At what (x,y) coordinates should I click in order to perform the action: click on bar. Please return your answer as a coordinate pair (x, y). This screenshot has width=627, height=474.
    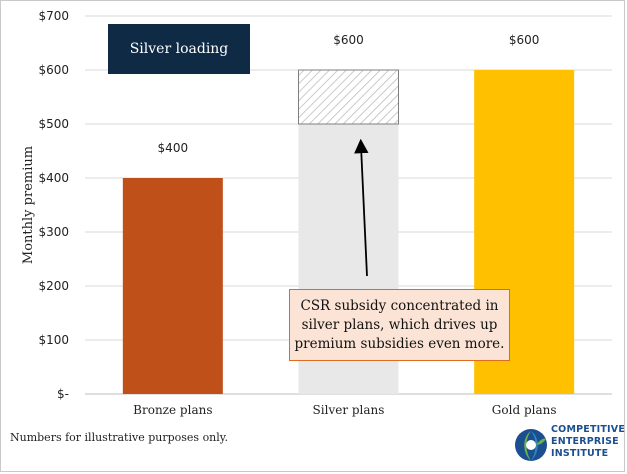
    Looking at the image, I should click on (172, 286).